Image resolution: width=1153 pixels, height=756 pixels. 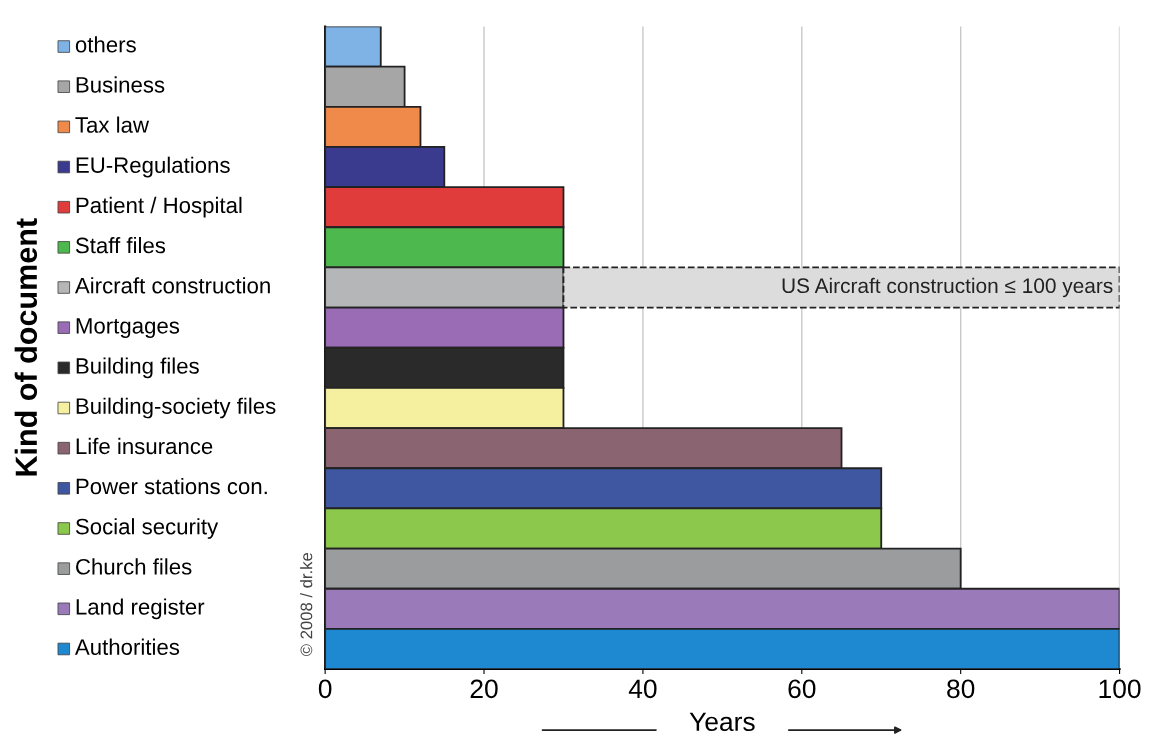 What do you see at coordinates (159, 207) in the screenshot?
I see `y-tick-label: Patient / Hospital` at bounding box center [159, 207].